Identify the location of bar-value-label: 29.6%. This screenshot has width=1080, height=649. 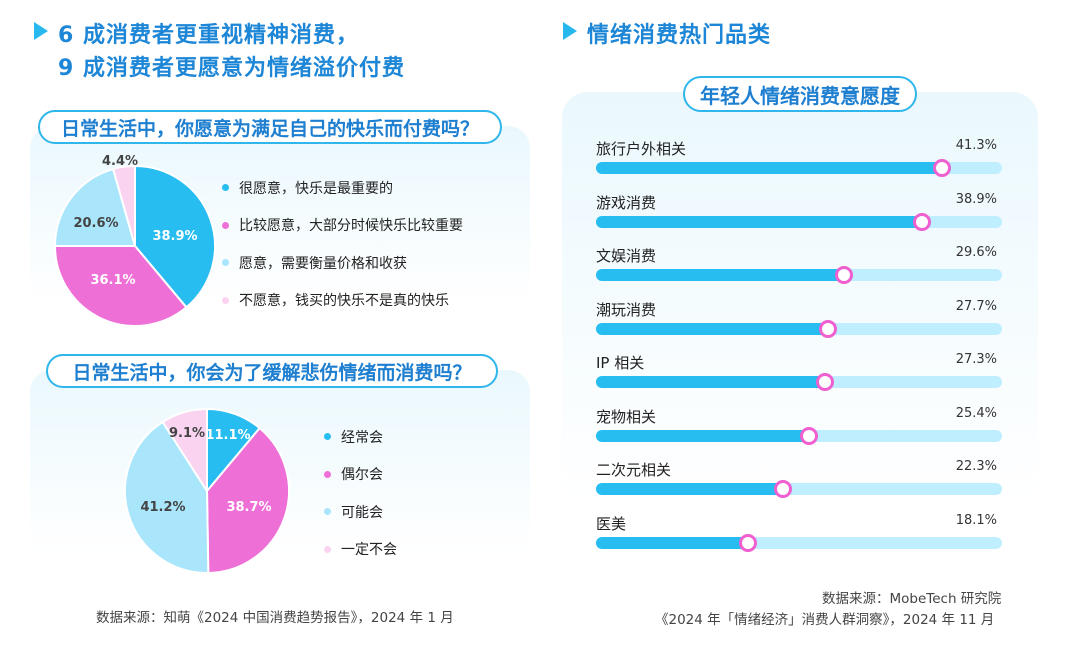
(976, 252).